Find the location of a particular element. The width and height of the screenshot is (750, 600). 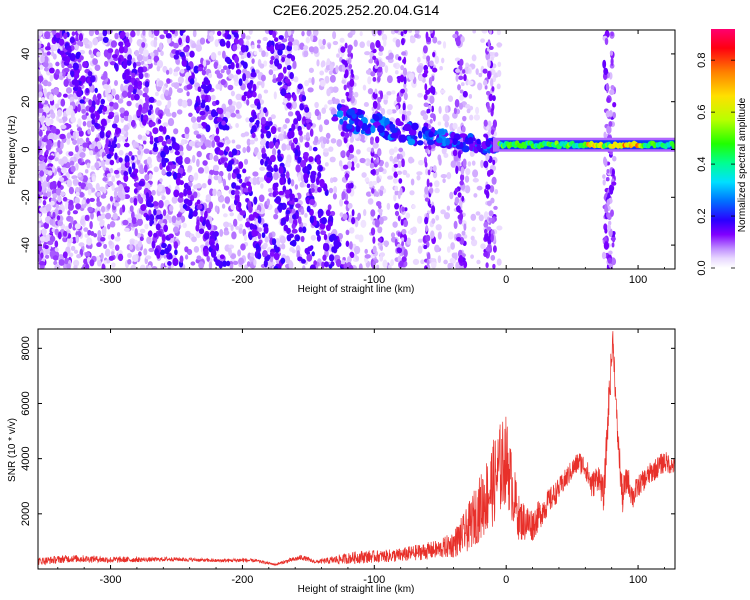

colorbar-tick-label: 0.6 is located at coordinates (702, 111).